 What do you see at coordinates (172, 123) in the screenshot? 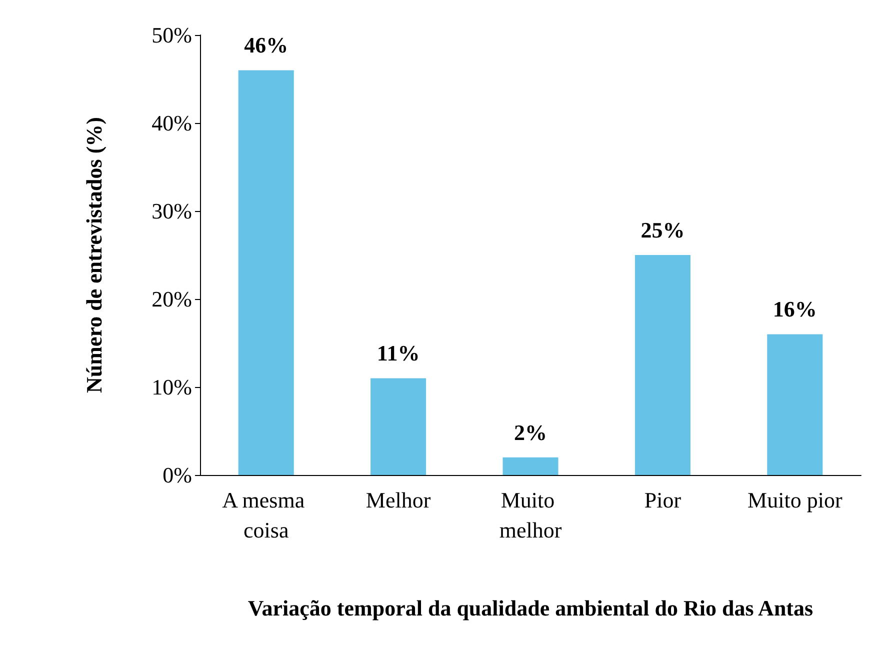
I see `y-tick-label: 40%` at bounding box center [172, 123].